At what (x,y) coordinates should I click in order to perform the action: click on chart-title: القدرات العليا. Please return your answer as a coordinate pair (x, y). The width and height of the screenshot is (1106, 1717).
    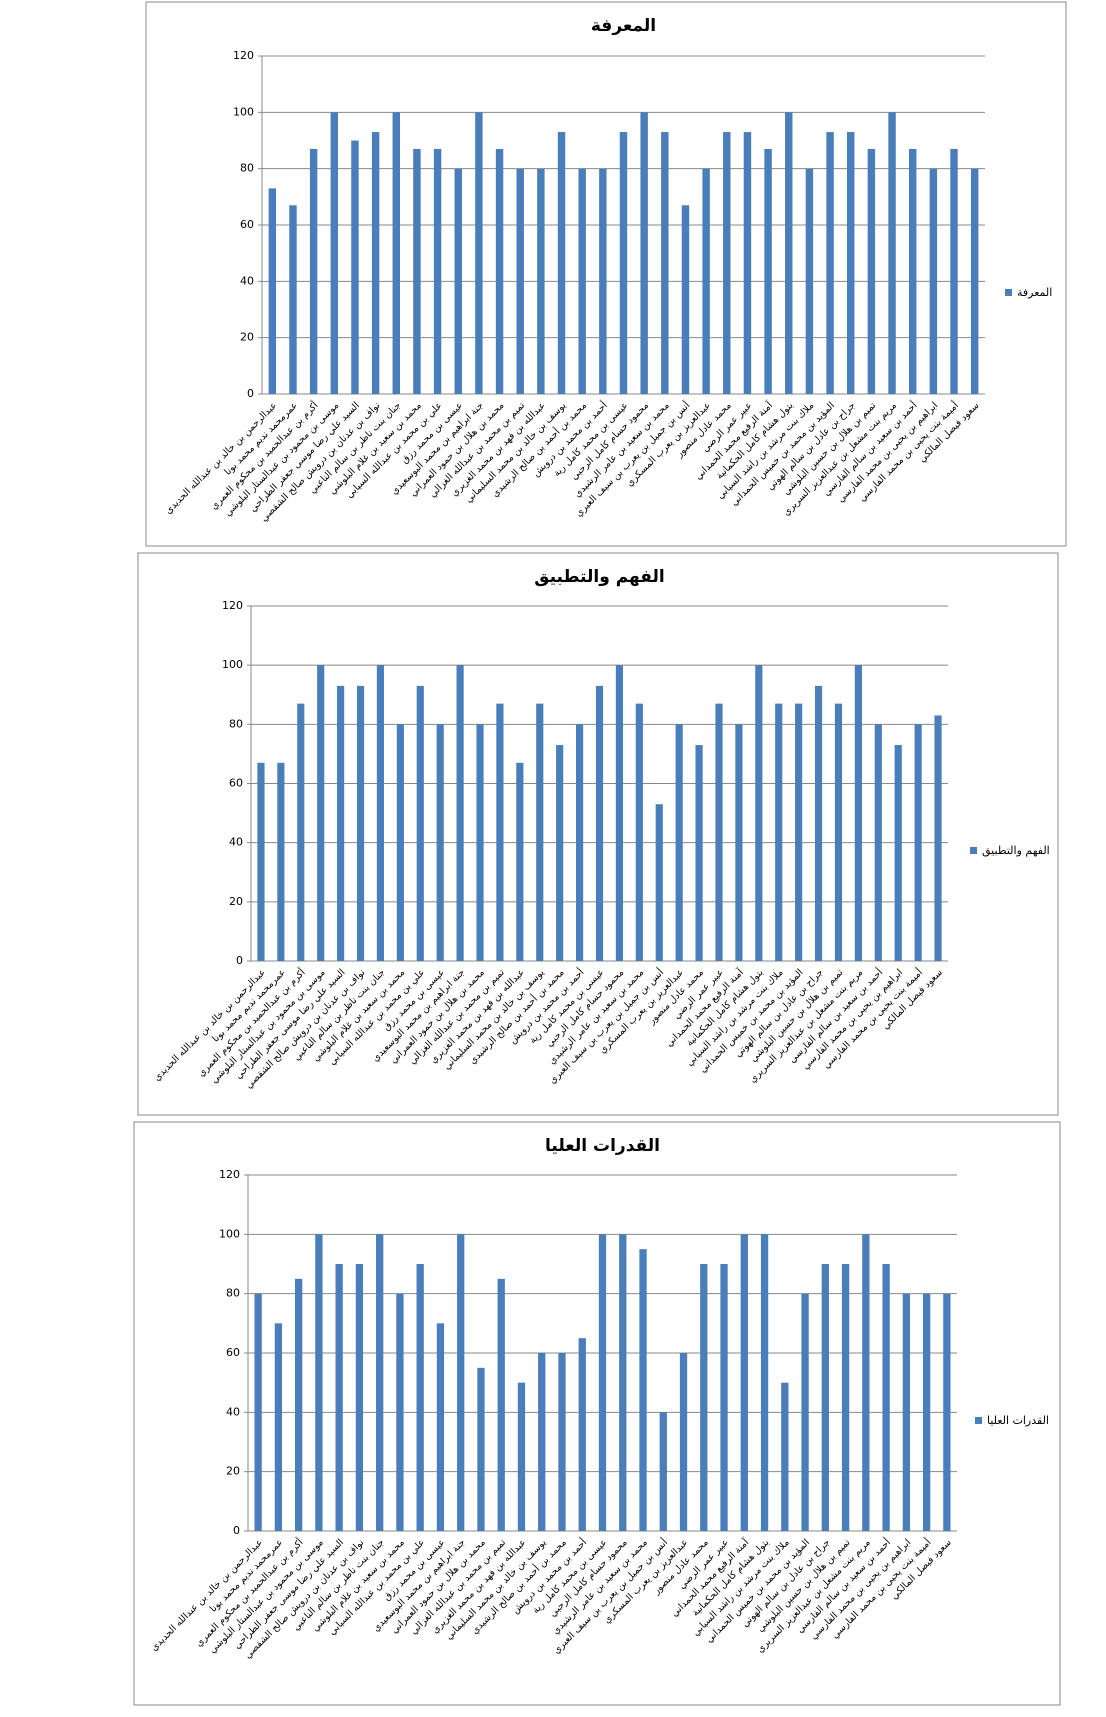
    Looking at the image, I should click on (602, 1146).